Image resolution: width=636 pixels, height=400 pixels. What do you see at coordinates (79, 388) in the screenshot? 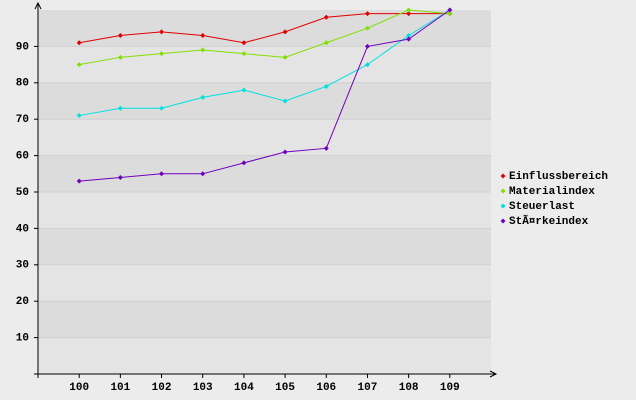
I see `x-tick-label: 100` at bounding box center [79, 388].